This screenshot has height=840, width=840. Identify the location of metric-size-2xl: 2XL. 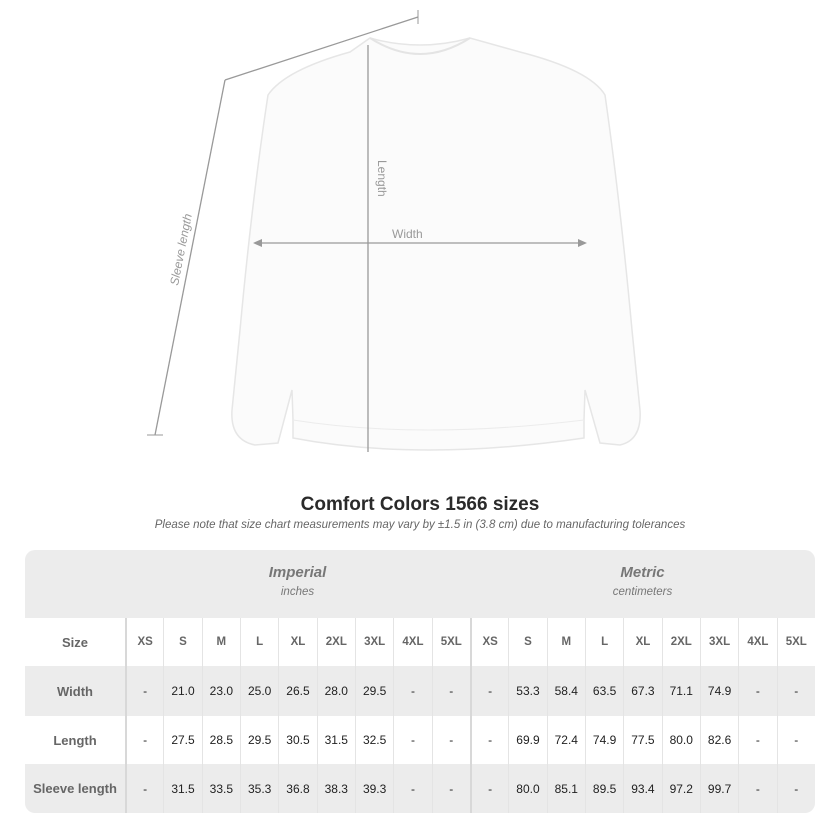
(680, 642).